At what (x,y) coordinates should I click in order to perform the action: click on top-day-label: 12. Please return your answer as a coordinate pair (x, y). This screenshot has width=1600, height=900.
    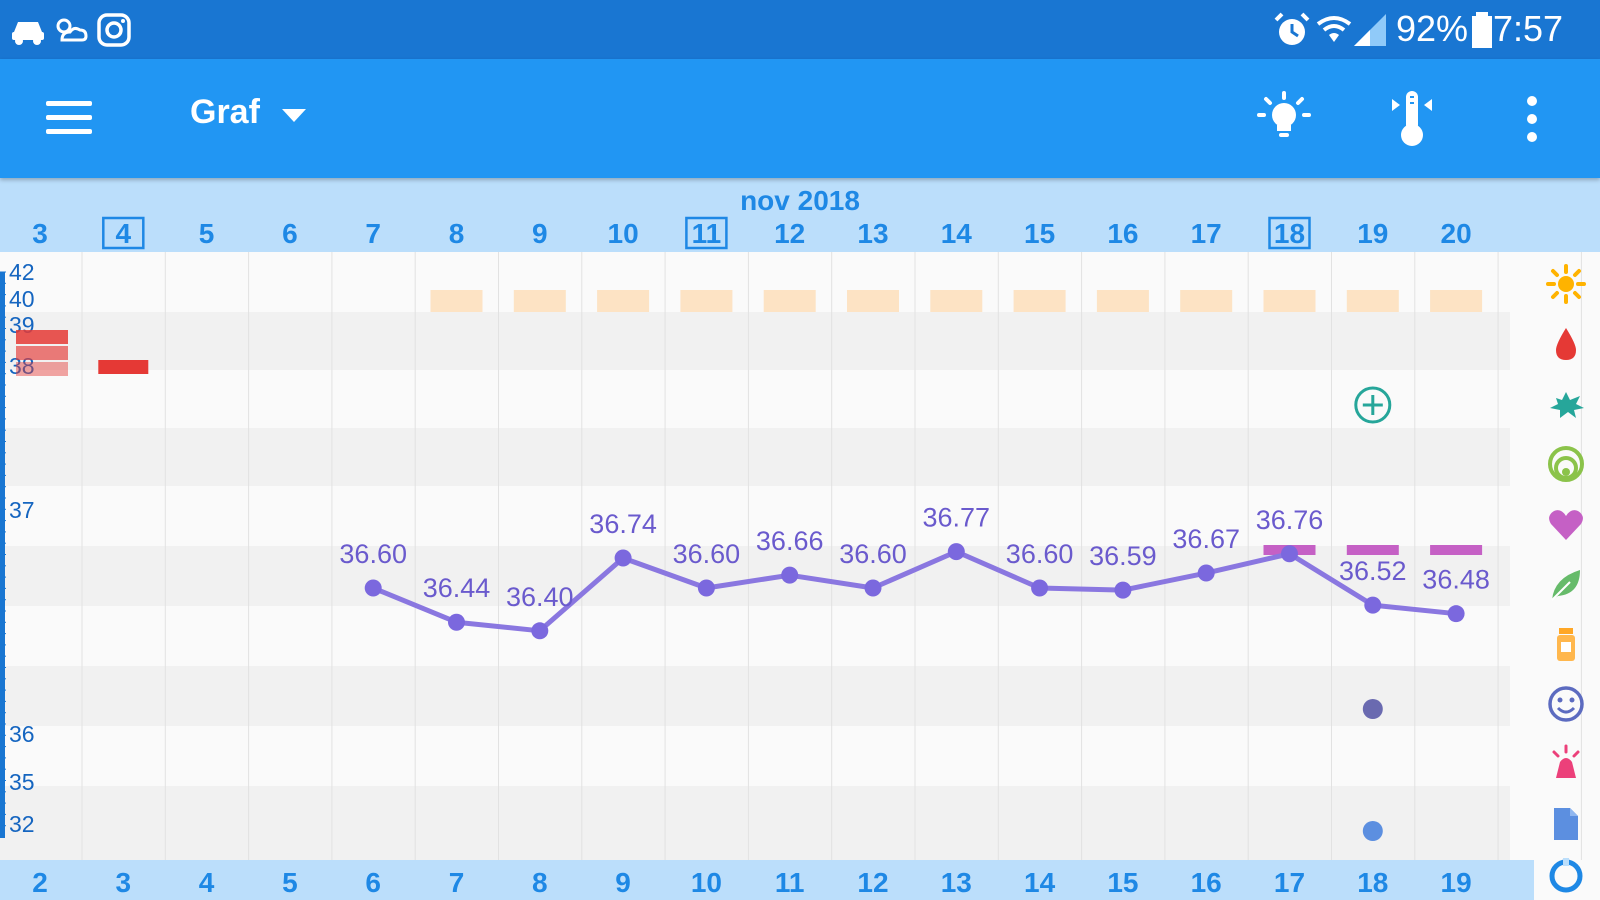
    Looking at the image, I should click on (789, 233).